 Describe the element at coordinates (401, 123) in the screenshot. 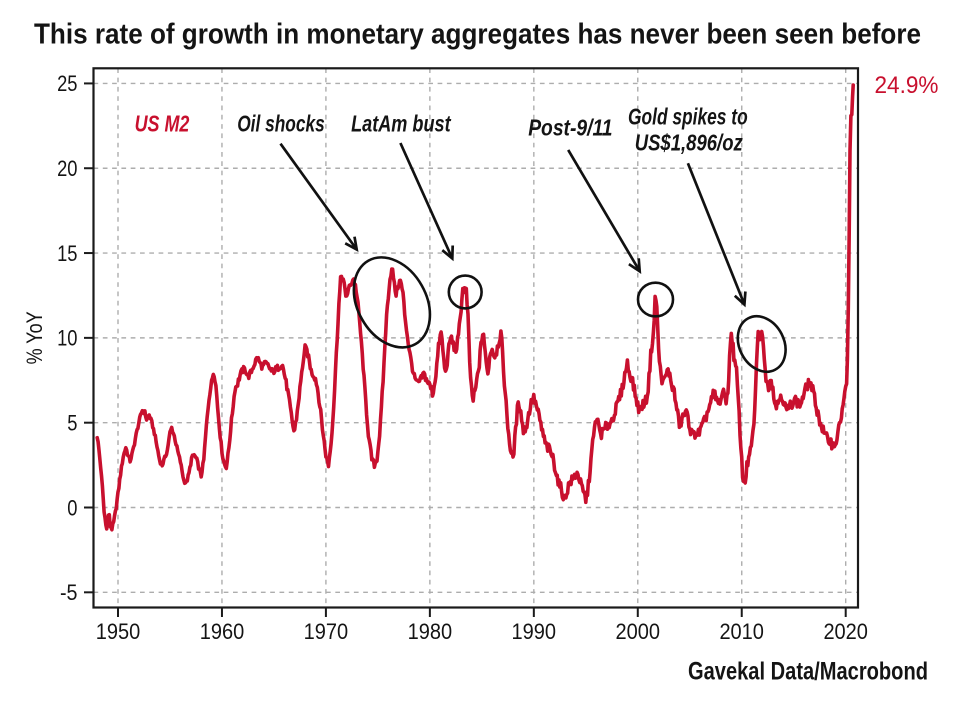

I see `svg-text: LatAm bust` at that location.